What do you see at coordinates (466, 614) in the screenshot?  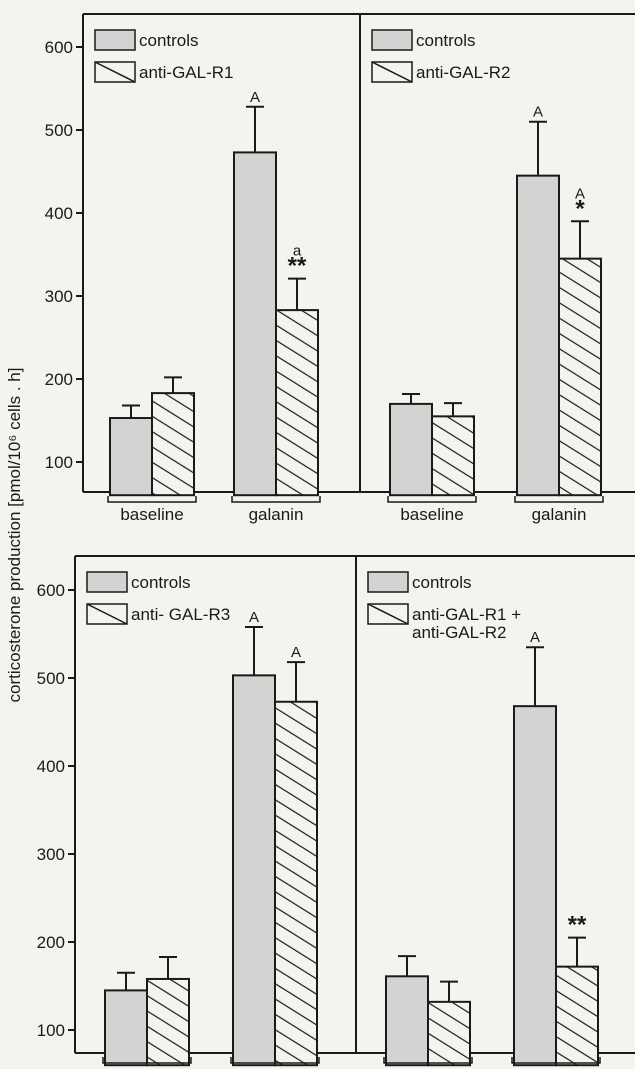 I see `legend-label: anti-GAL-R1 +` at bounding box center [466, 614].